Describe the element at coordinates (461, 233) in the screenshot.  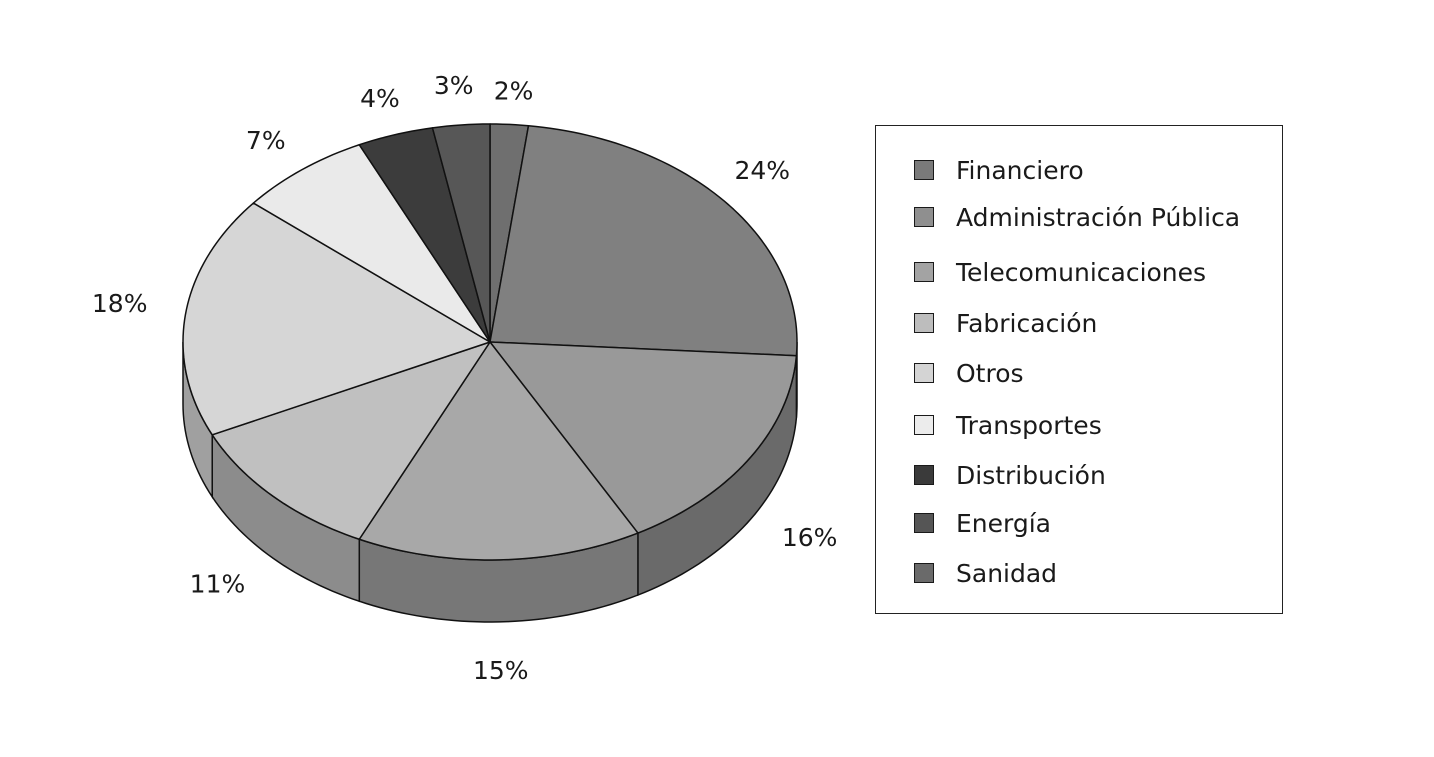
I see `pie-slice-energia` at that location.